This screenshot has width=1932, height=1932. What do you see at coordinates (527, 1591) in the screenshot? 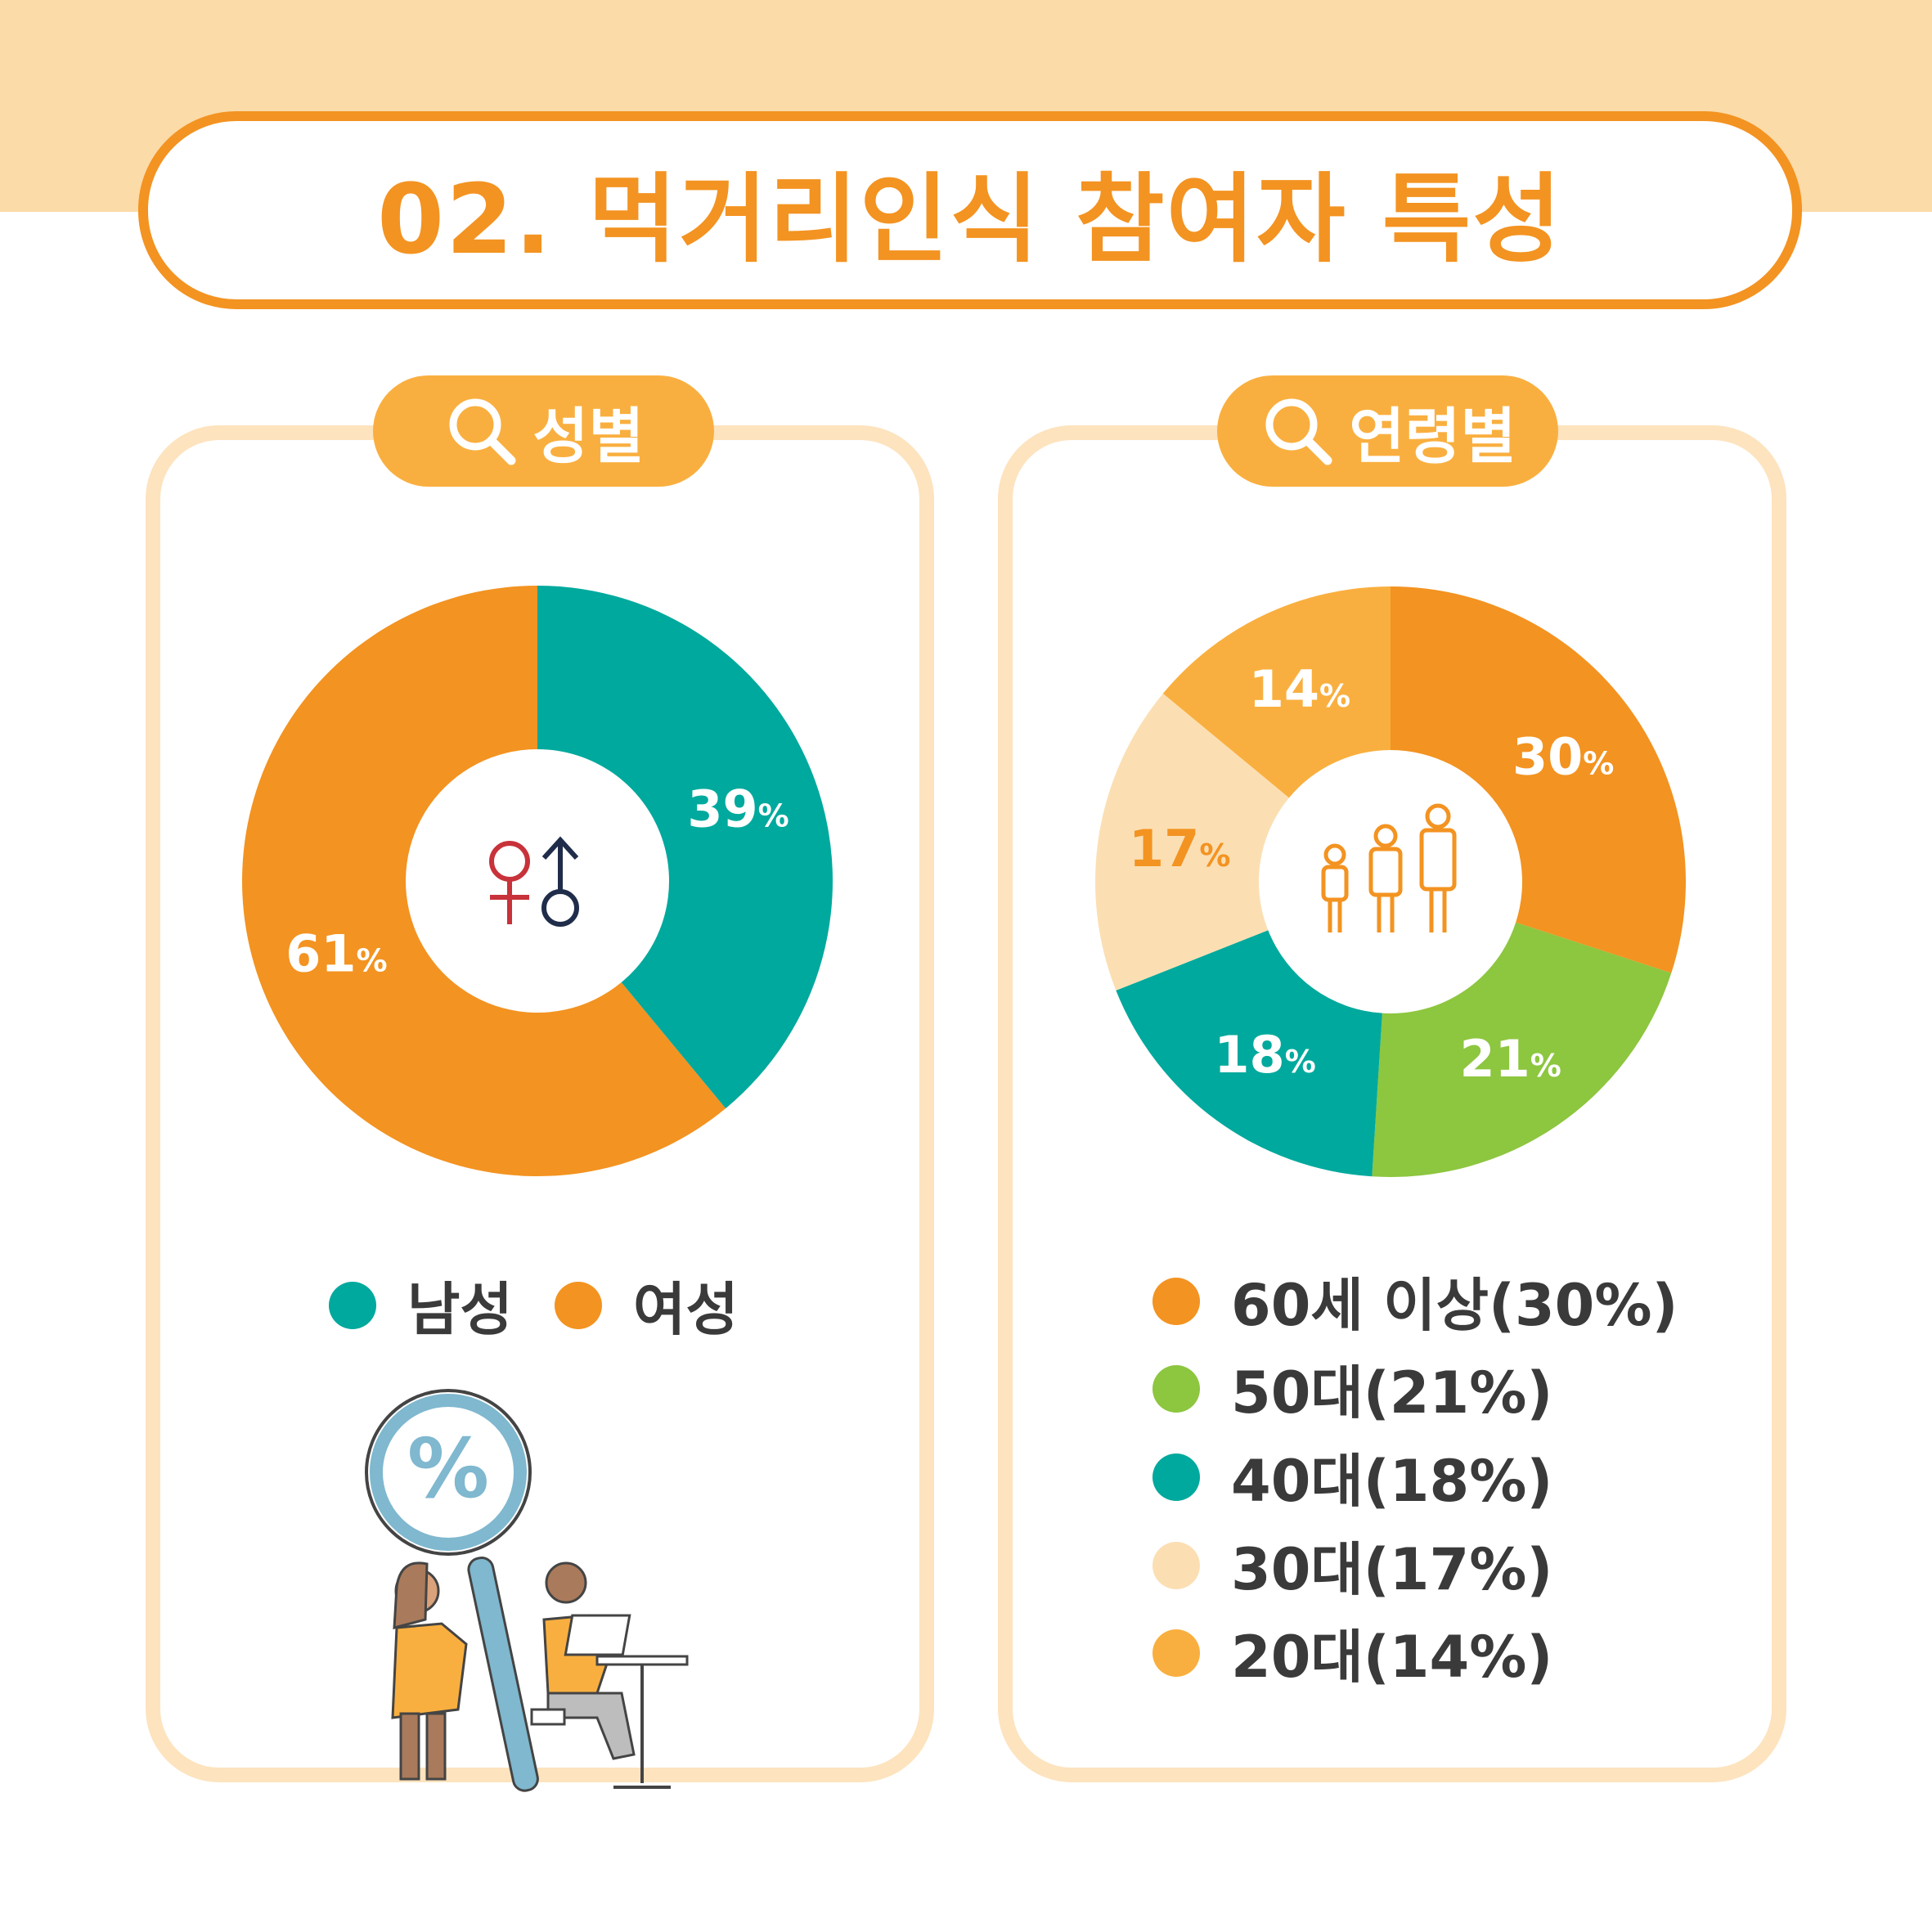
I see `people-with-magnifier-illustration: %` at bounding box center [527, 1591].